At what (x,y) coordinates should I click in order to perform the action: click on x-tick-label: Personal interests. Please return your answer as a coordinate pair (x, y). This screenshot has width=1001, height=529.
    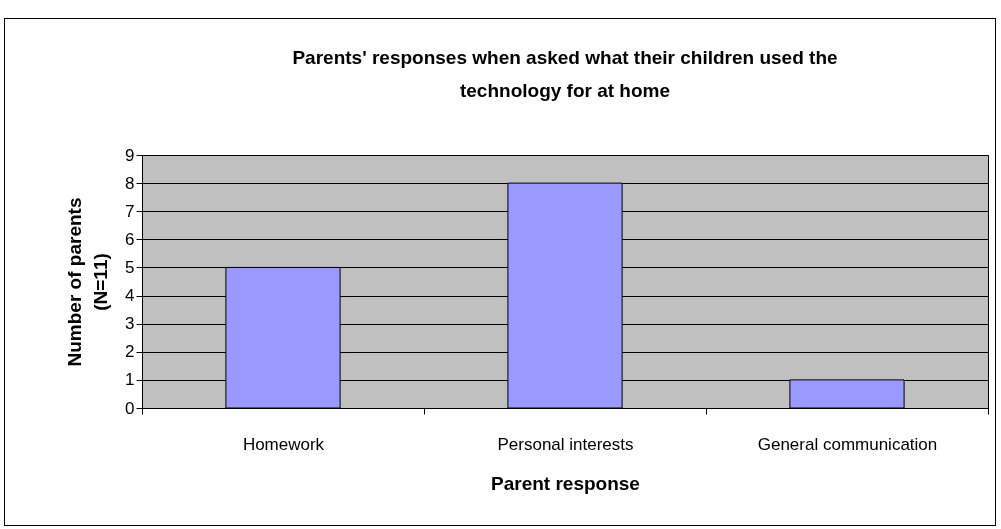
    Looking at the image, I should click on (565, 444).